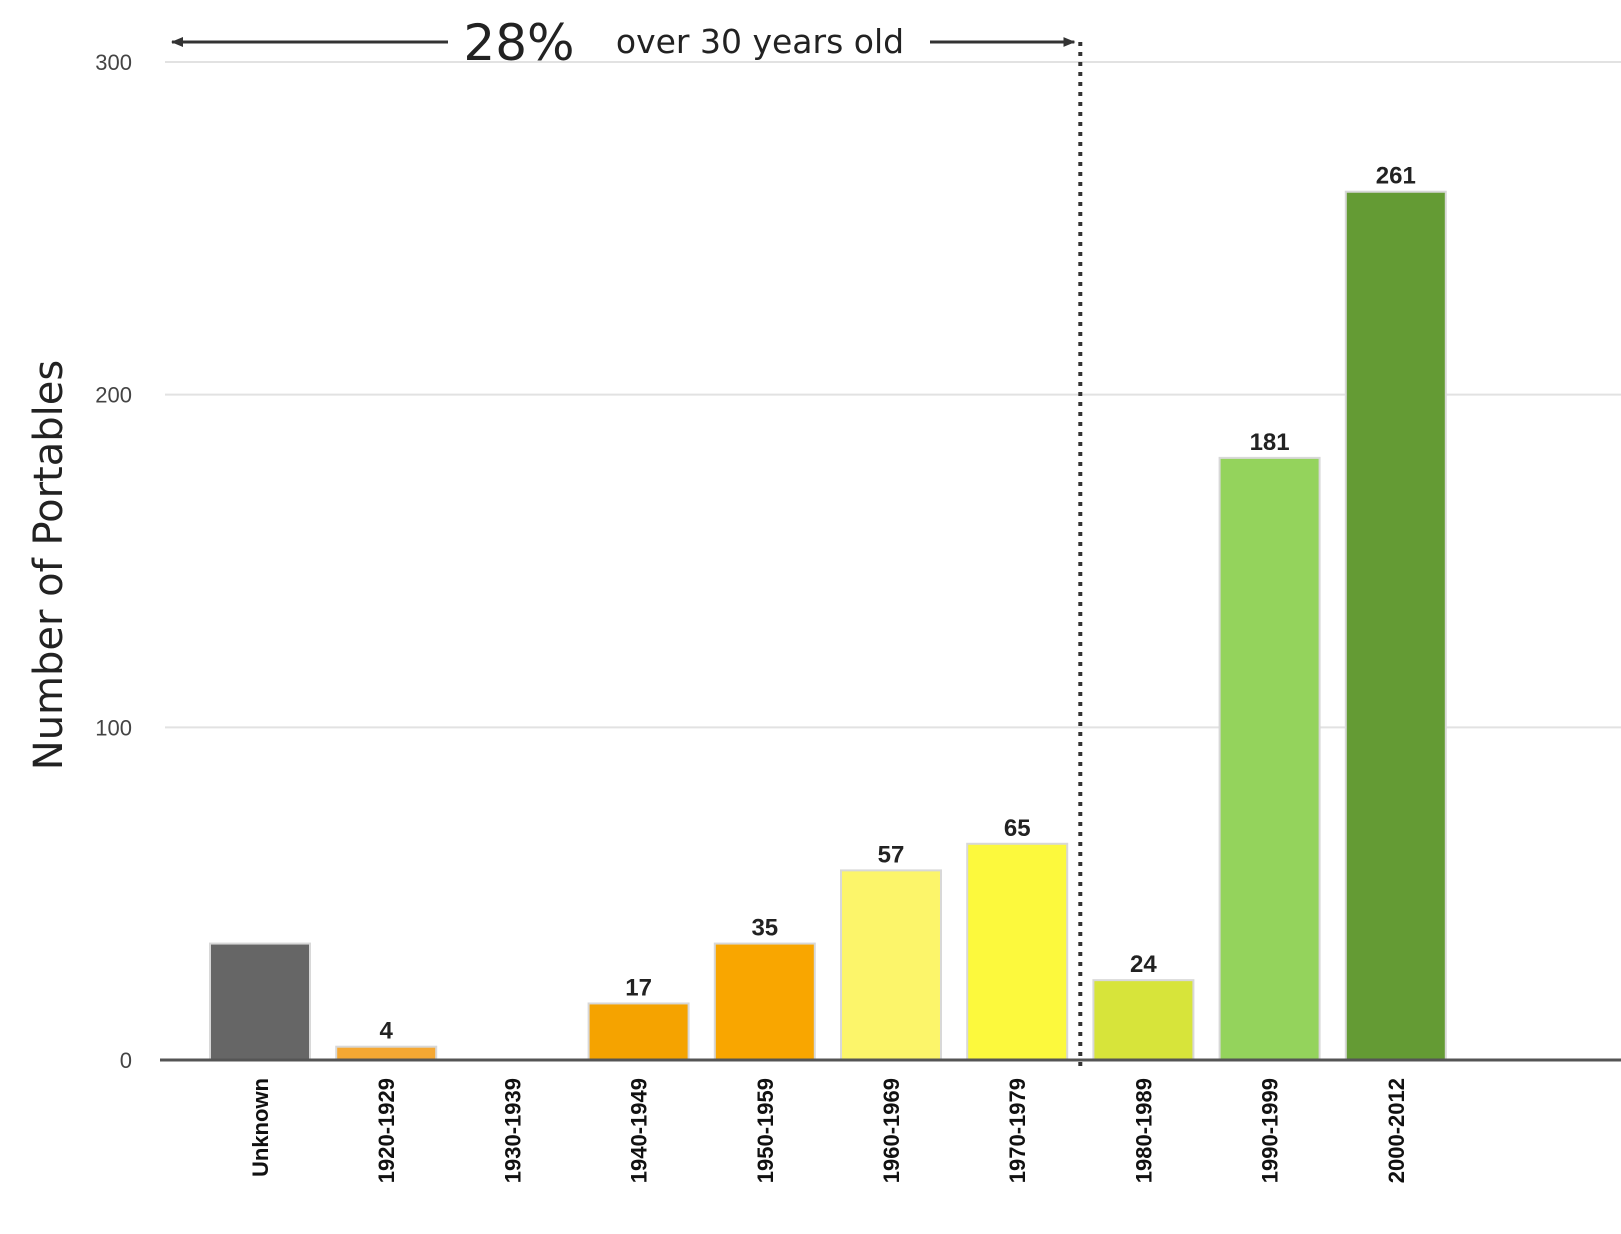 This screenshot has height=1234, width=1621. Describe the element at coordinates (1017, 828) in the screenshot. I see `bar-value-label-1970-1979: 65` at that location.